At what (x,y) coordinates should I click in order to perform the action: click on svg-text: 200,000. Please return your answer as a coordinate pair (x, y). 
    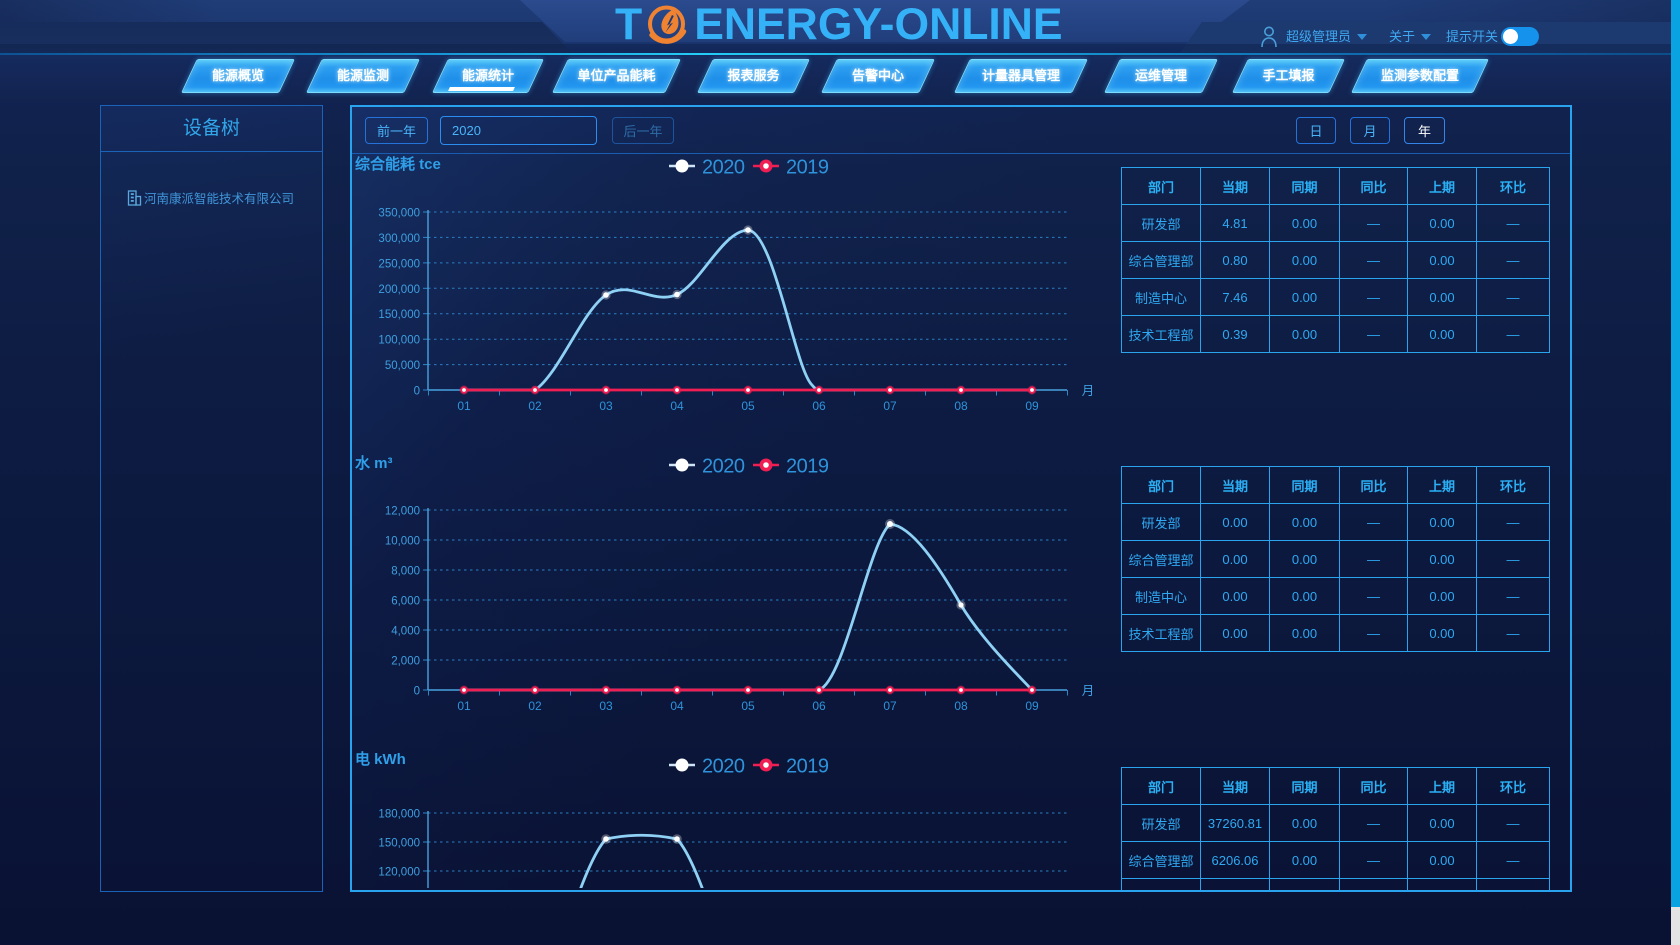
    Looking at the image, I should click on (399, 290).